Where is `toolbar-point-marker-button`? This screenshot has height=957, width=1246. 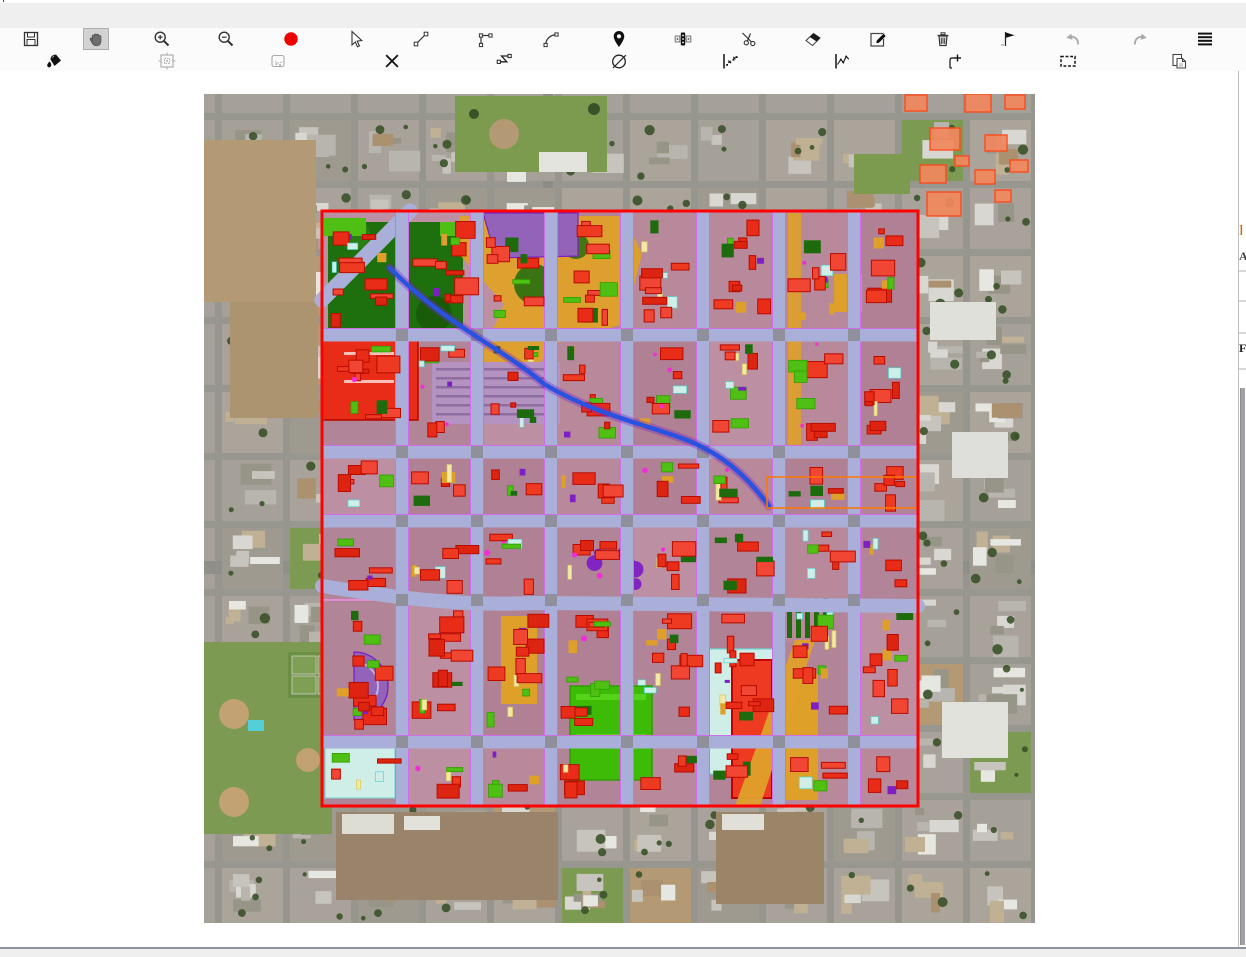
toolbar-point-marker-button is located at coordinates (619, 39).